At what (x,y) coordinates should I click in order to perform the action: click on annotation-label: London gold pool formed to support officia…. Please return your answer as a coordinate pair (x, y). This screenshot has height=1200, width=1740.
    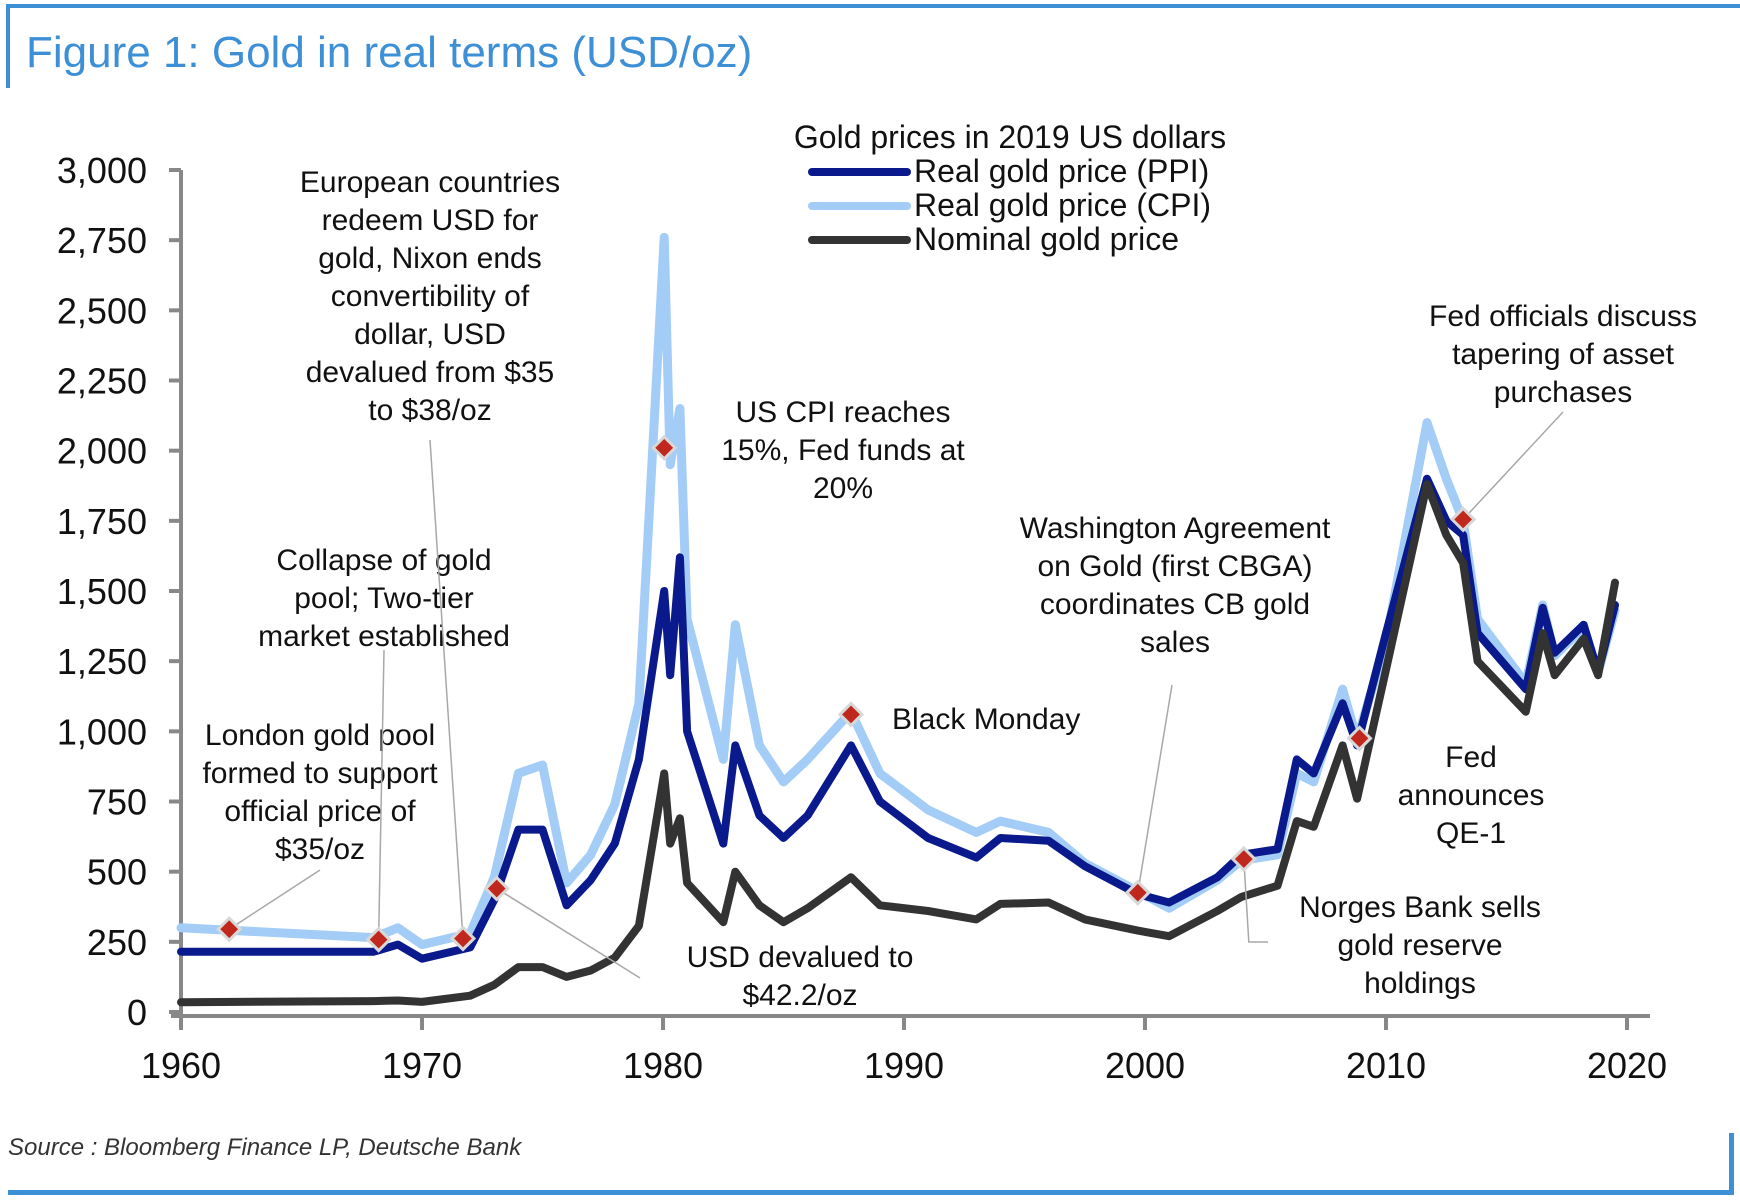
    Looking at the image, I should click on (320, 792).